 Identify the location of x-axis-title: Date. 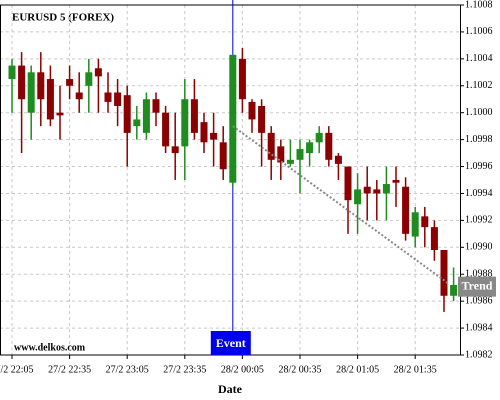
(230, 389).